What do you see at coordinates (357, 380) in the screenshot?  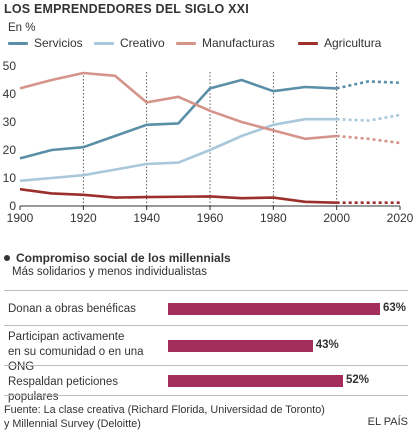 I see `bar-value-label: 52%` at bounding box center [357, 380].